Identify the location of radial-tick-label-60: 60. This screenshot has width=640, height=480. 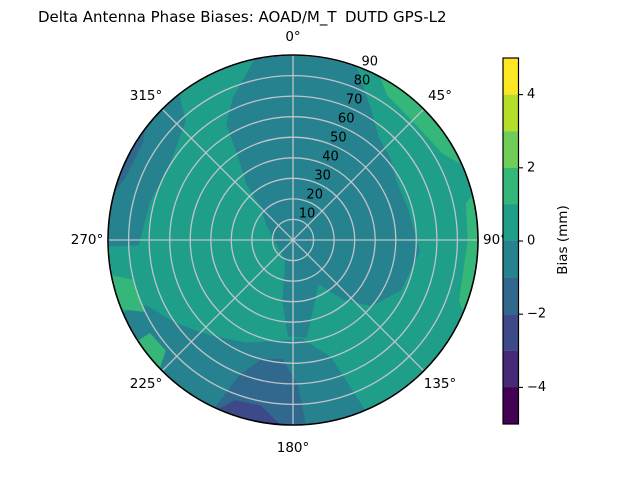
(346, 119).